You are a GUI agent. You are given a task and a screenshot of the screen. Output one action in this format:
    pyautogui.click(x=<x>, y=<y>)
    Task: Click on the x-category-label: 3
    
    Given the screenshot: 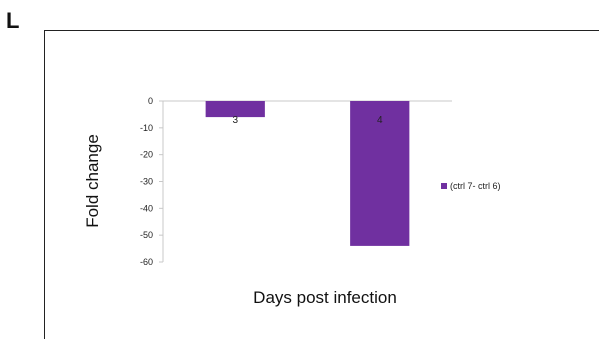 What is the action you would take?
    pyautogui.click(x=235, y=120)
    